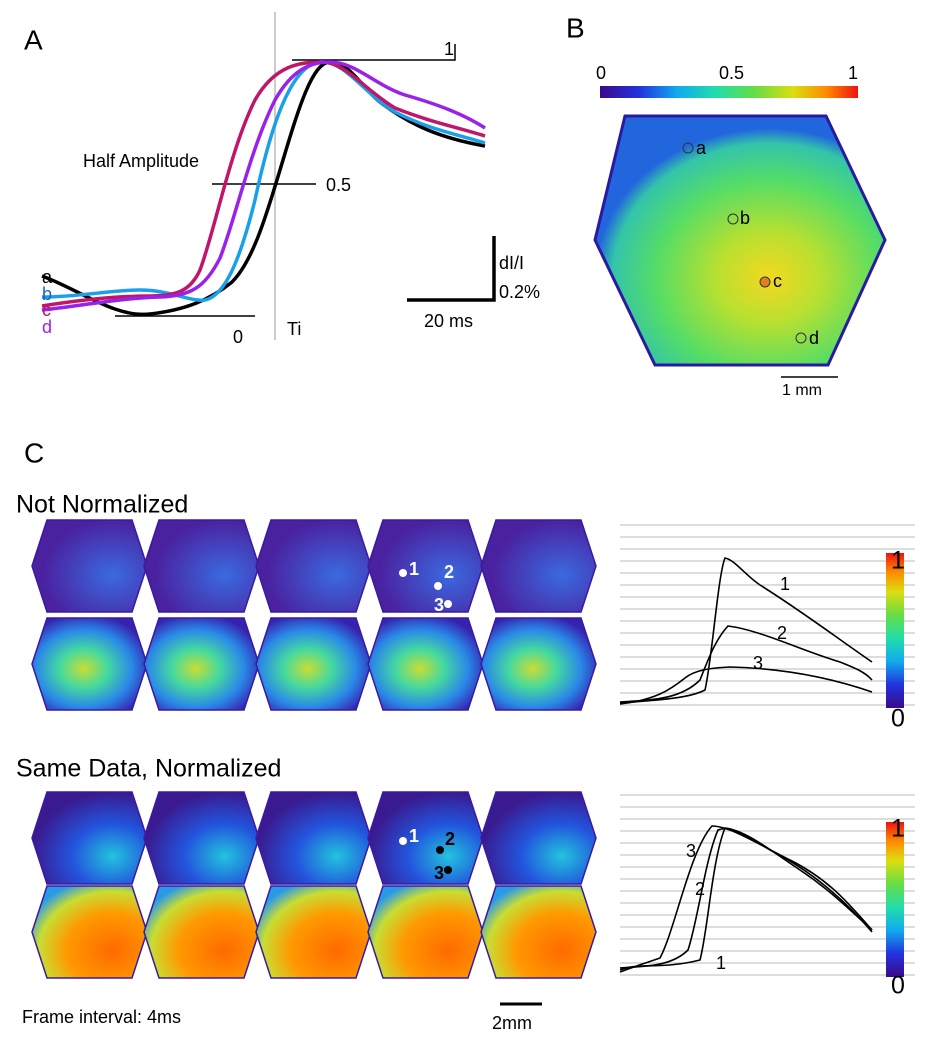  What do you see at coordinates (451, 269) in the screenshot?
I see `scale-bar` at bounding box center [451, 269].